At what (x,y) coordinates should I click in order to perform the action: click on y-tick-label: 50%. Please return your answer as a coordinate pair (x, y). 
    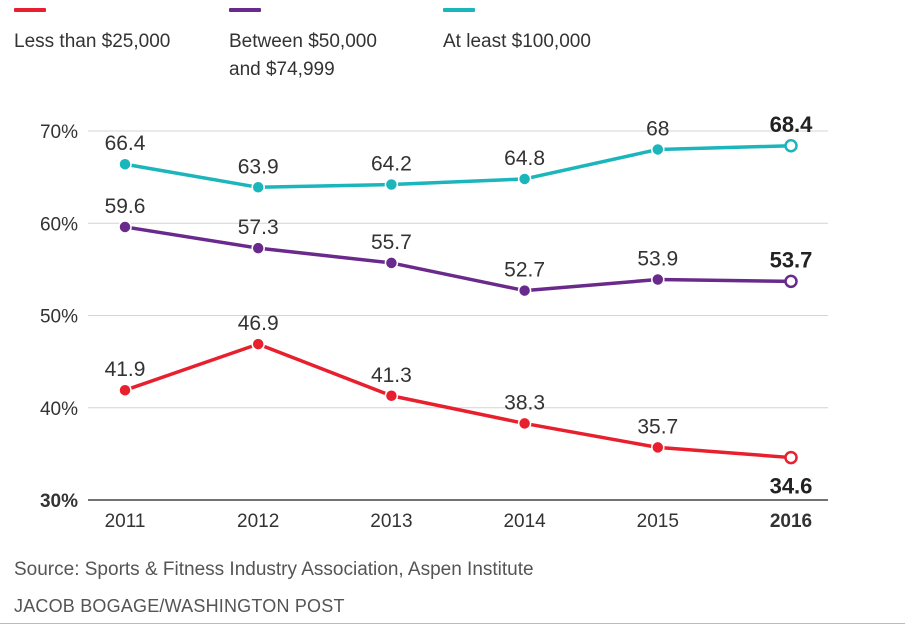
    Looking at the image, I should click on (59, 317).